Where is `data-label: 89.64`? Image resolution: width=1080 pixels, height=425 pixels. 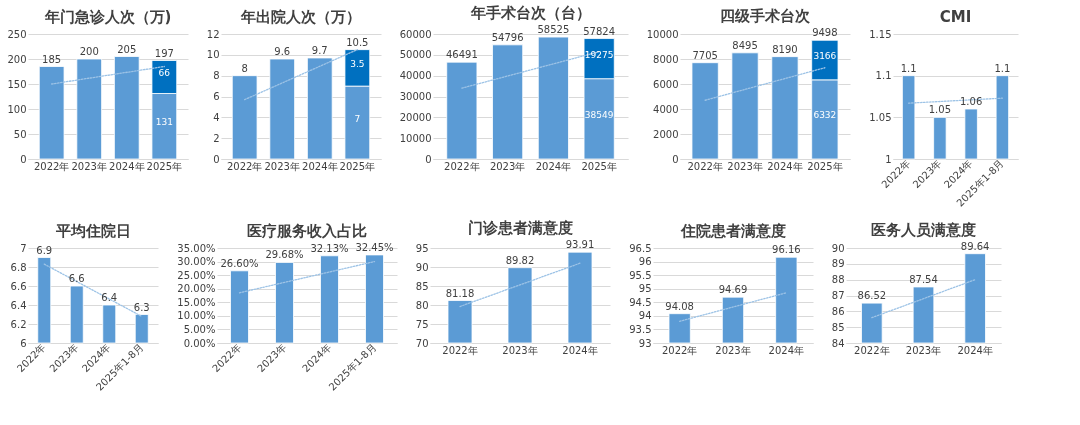 data-label: 89.64 is located at coordinates (975, 246).